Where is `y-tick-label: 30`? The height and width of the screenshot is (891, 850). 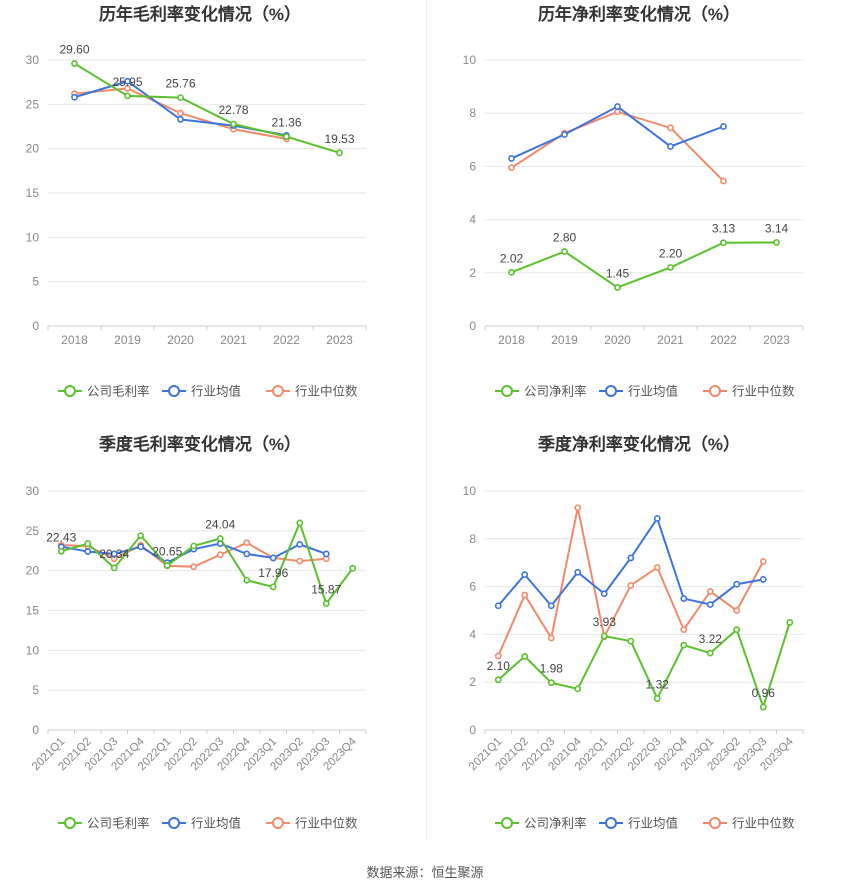 y-tick-label: 30 is located at coordinates (33, 491).